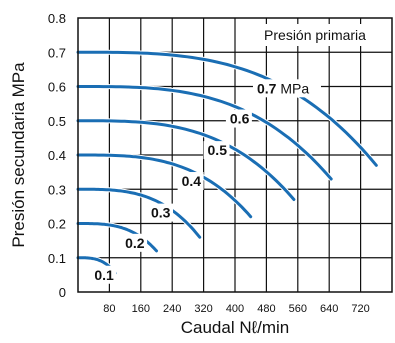 The image size is (395, 343). I want to click on curve-label-0.3: 0.3, so click(161, 213).